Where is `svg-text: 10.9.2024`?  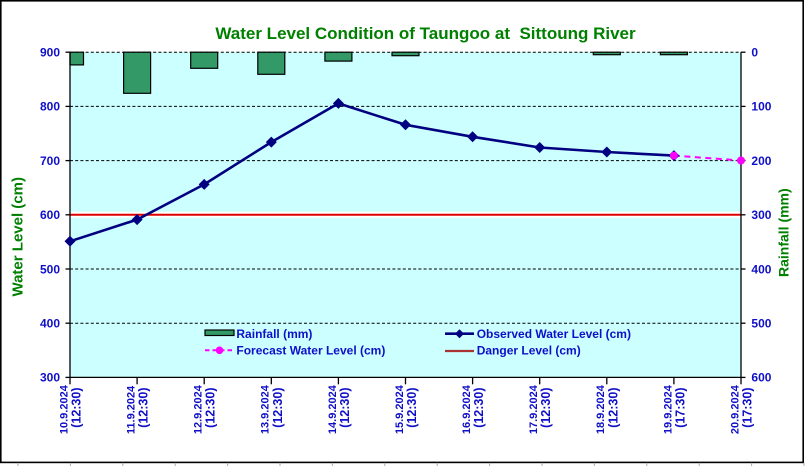
svg-text: 10.9.2024 is located at coordinates (64, 409).